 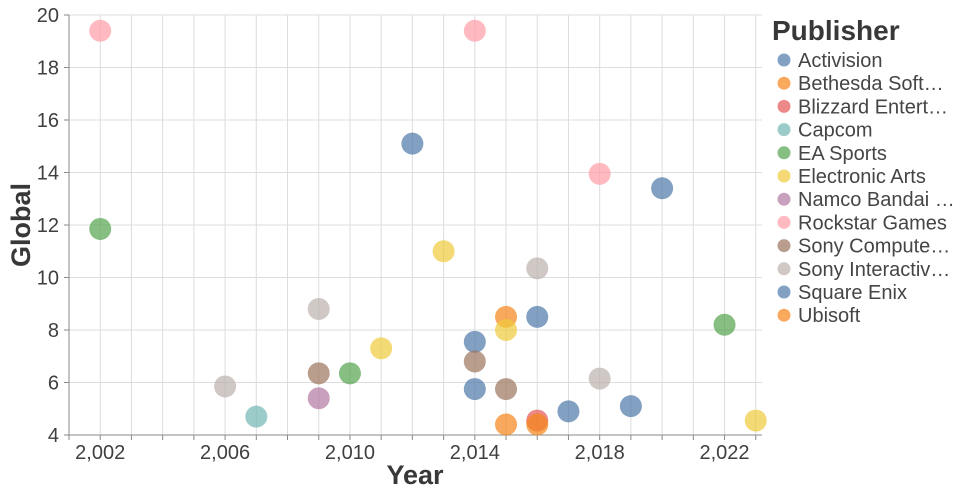 I want to click on point-sony-compute--2015, so click(x=506, y=389).